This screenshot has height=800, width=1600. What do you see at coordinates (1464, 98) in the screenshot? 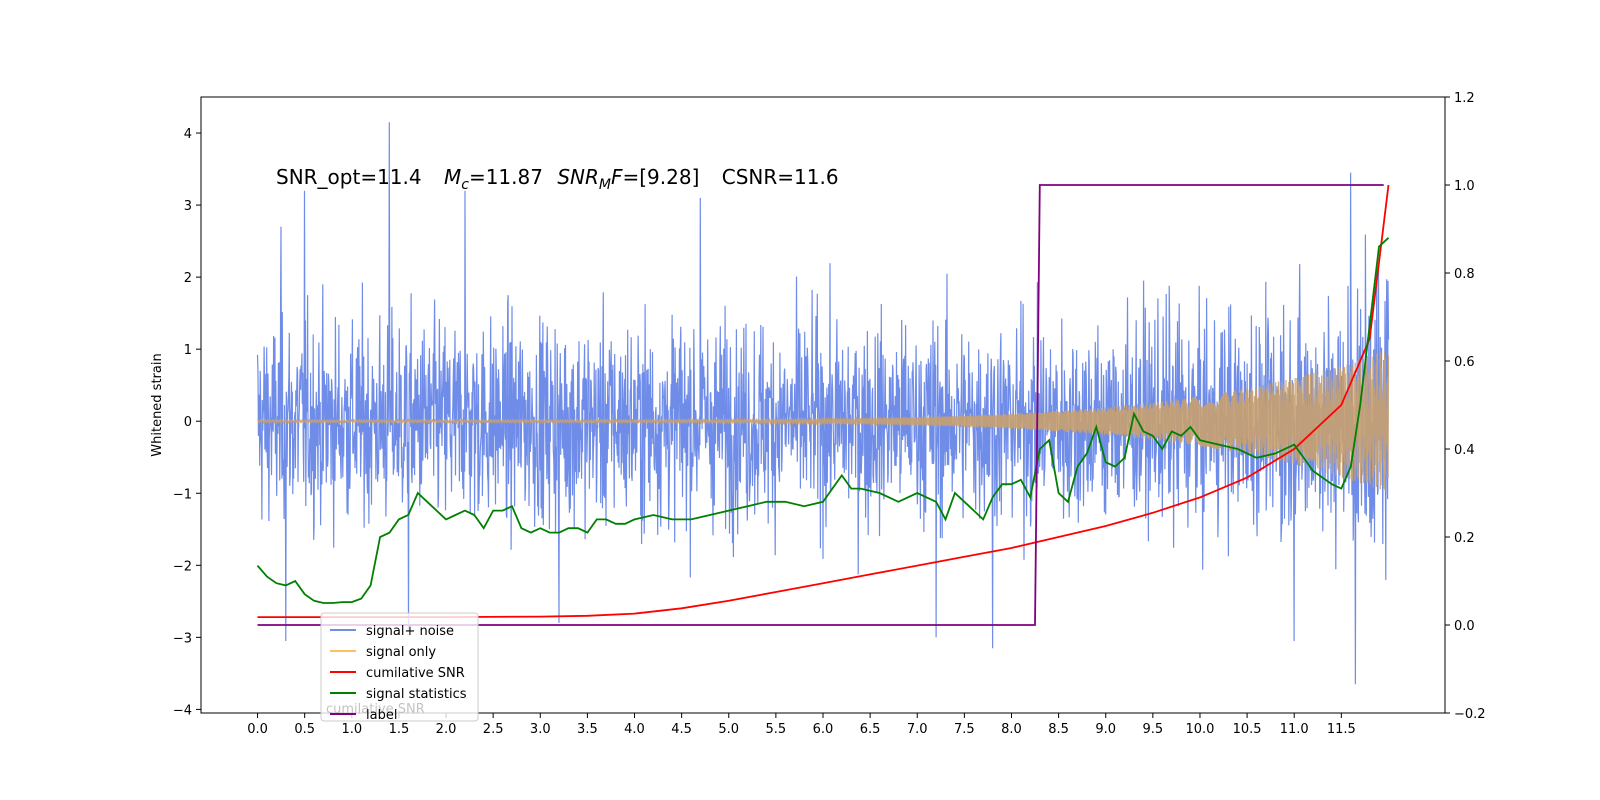
I see `y-right-tick-label: 1.2` at bounding box center [1464, 98].